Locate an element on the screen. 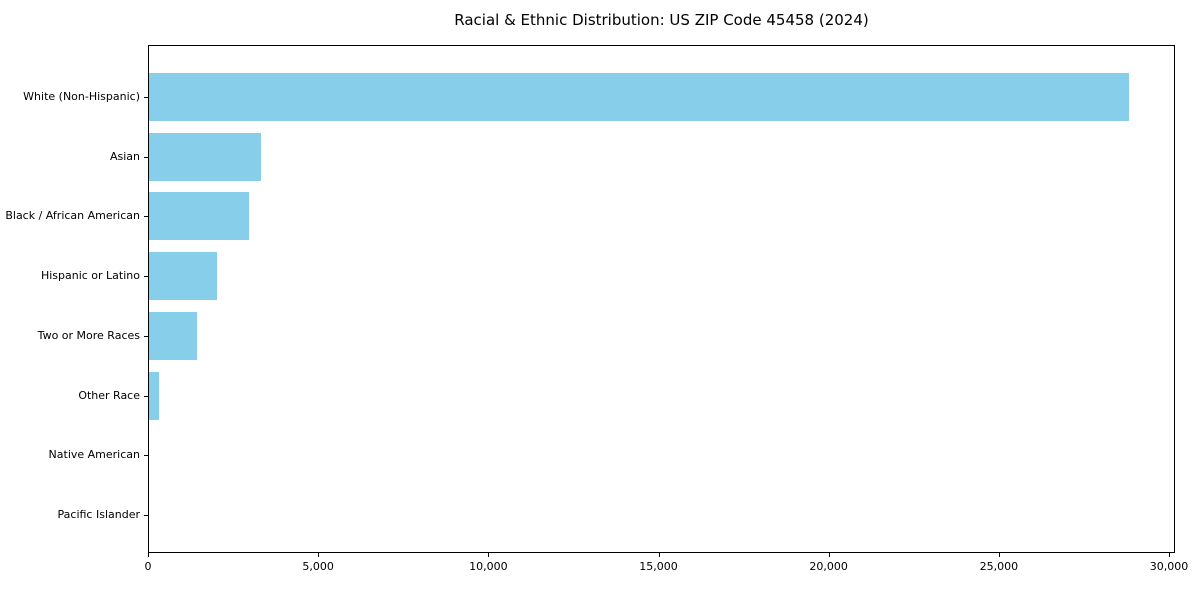 This screenshot has height=600, width=1200. x-tick-label: 15,000 is located at coordinates (658, 566).